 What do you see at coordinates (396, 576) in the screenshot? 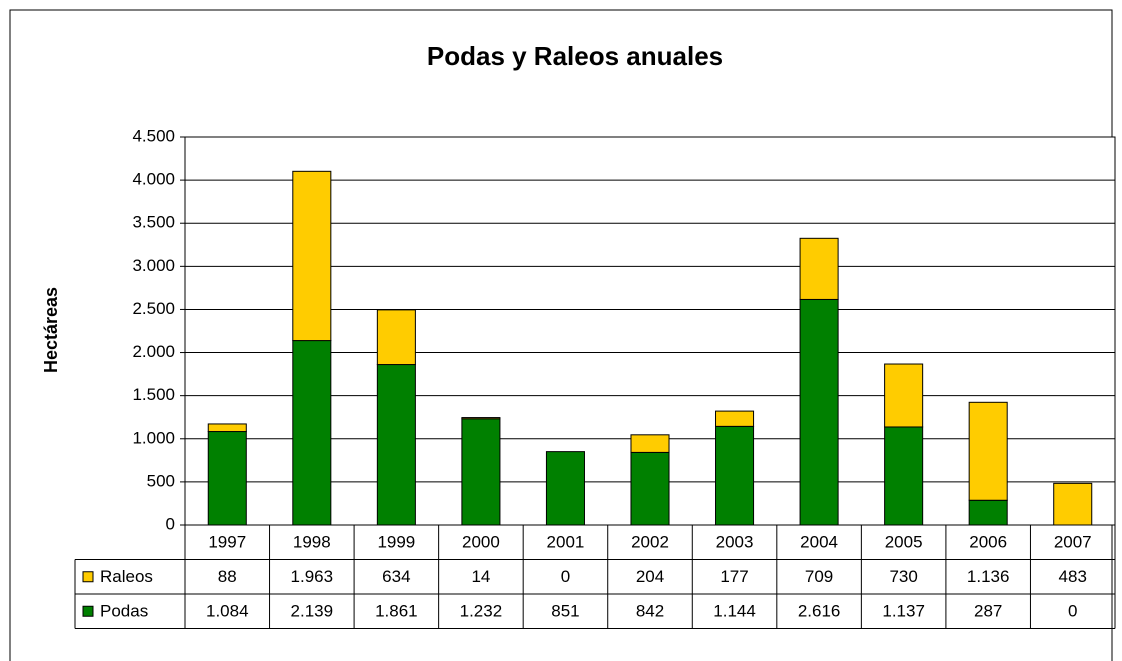
I see `table-value: 634` at bounding box center [396, 576].